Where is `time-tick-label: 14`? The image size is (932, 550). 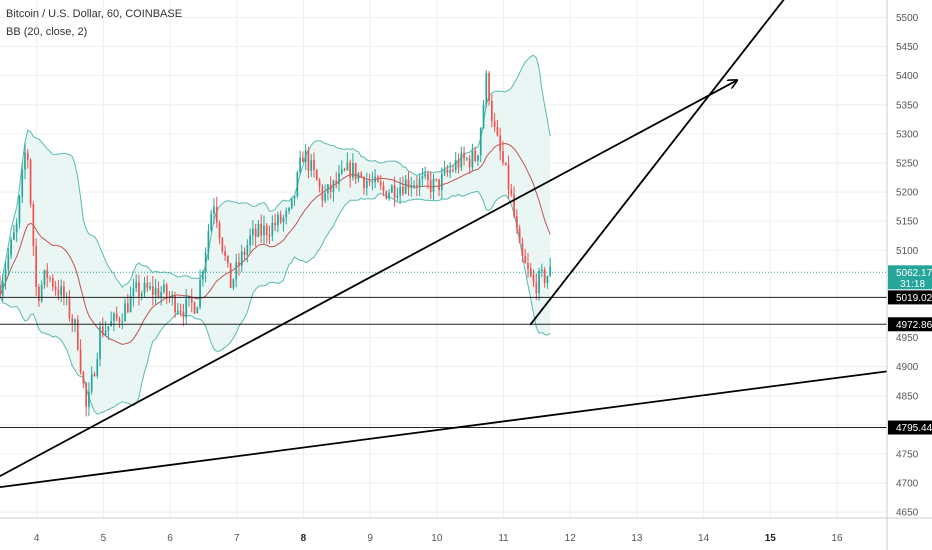
time-tick-label: 14 is located at coordinates (704, 538).